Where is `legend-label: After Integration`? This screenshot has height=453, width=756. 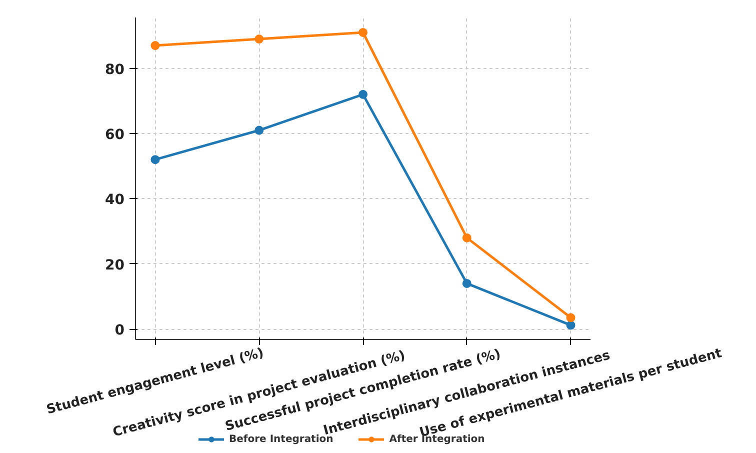 legend-label: After Integration is located at coordinates (437, 439).